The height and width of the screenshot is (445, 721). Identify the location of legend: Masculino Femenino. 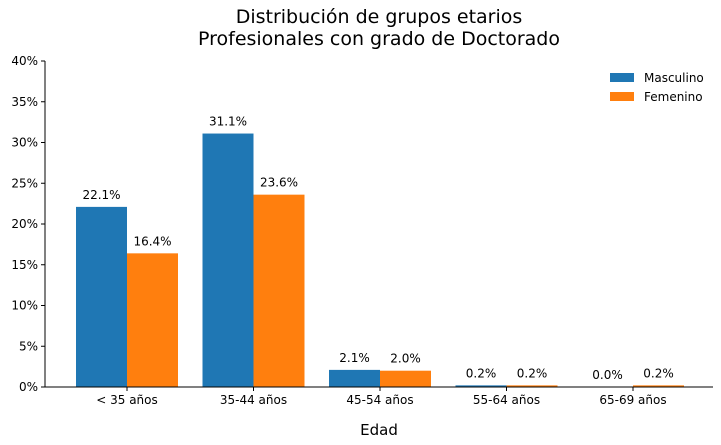
(657, 87).